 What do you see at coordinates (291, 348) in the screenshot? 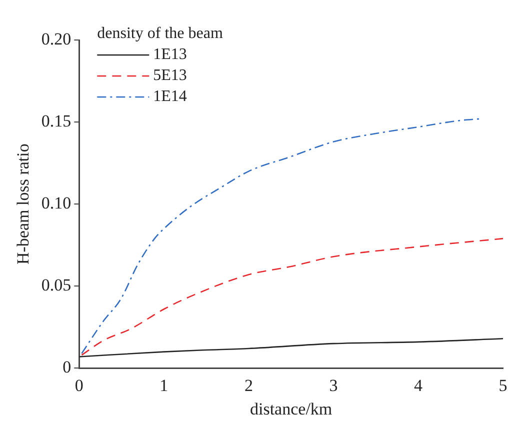
I see `line-series` at bounding box center [291, 348].